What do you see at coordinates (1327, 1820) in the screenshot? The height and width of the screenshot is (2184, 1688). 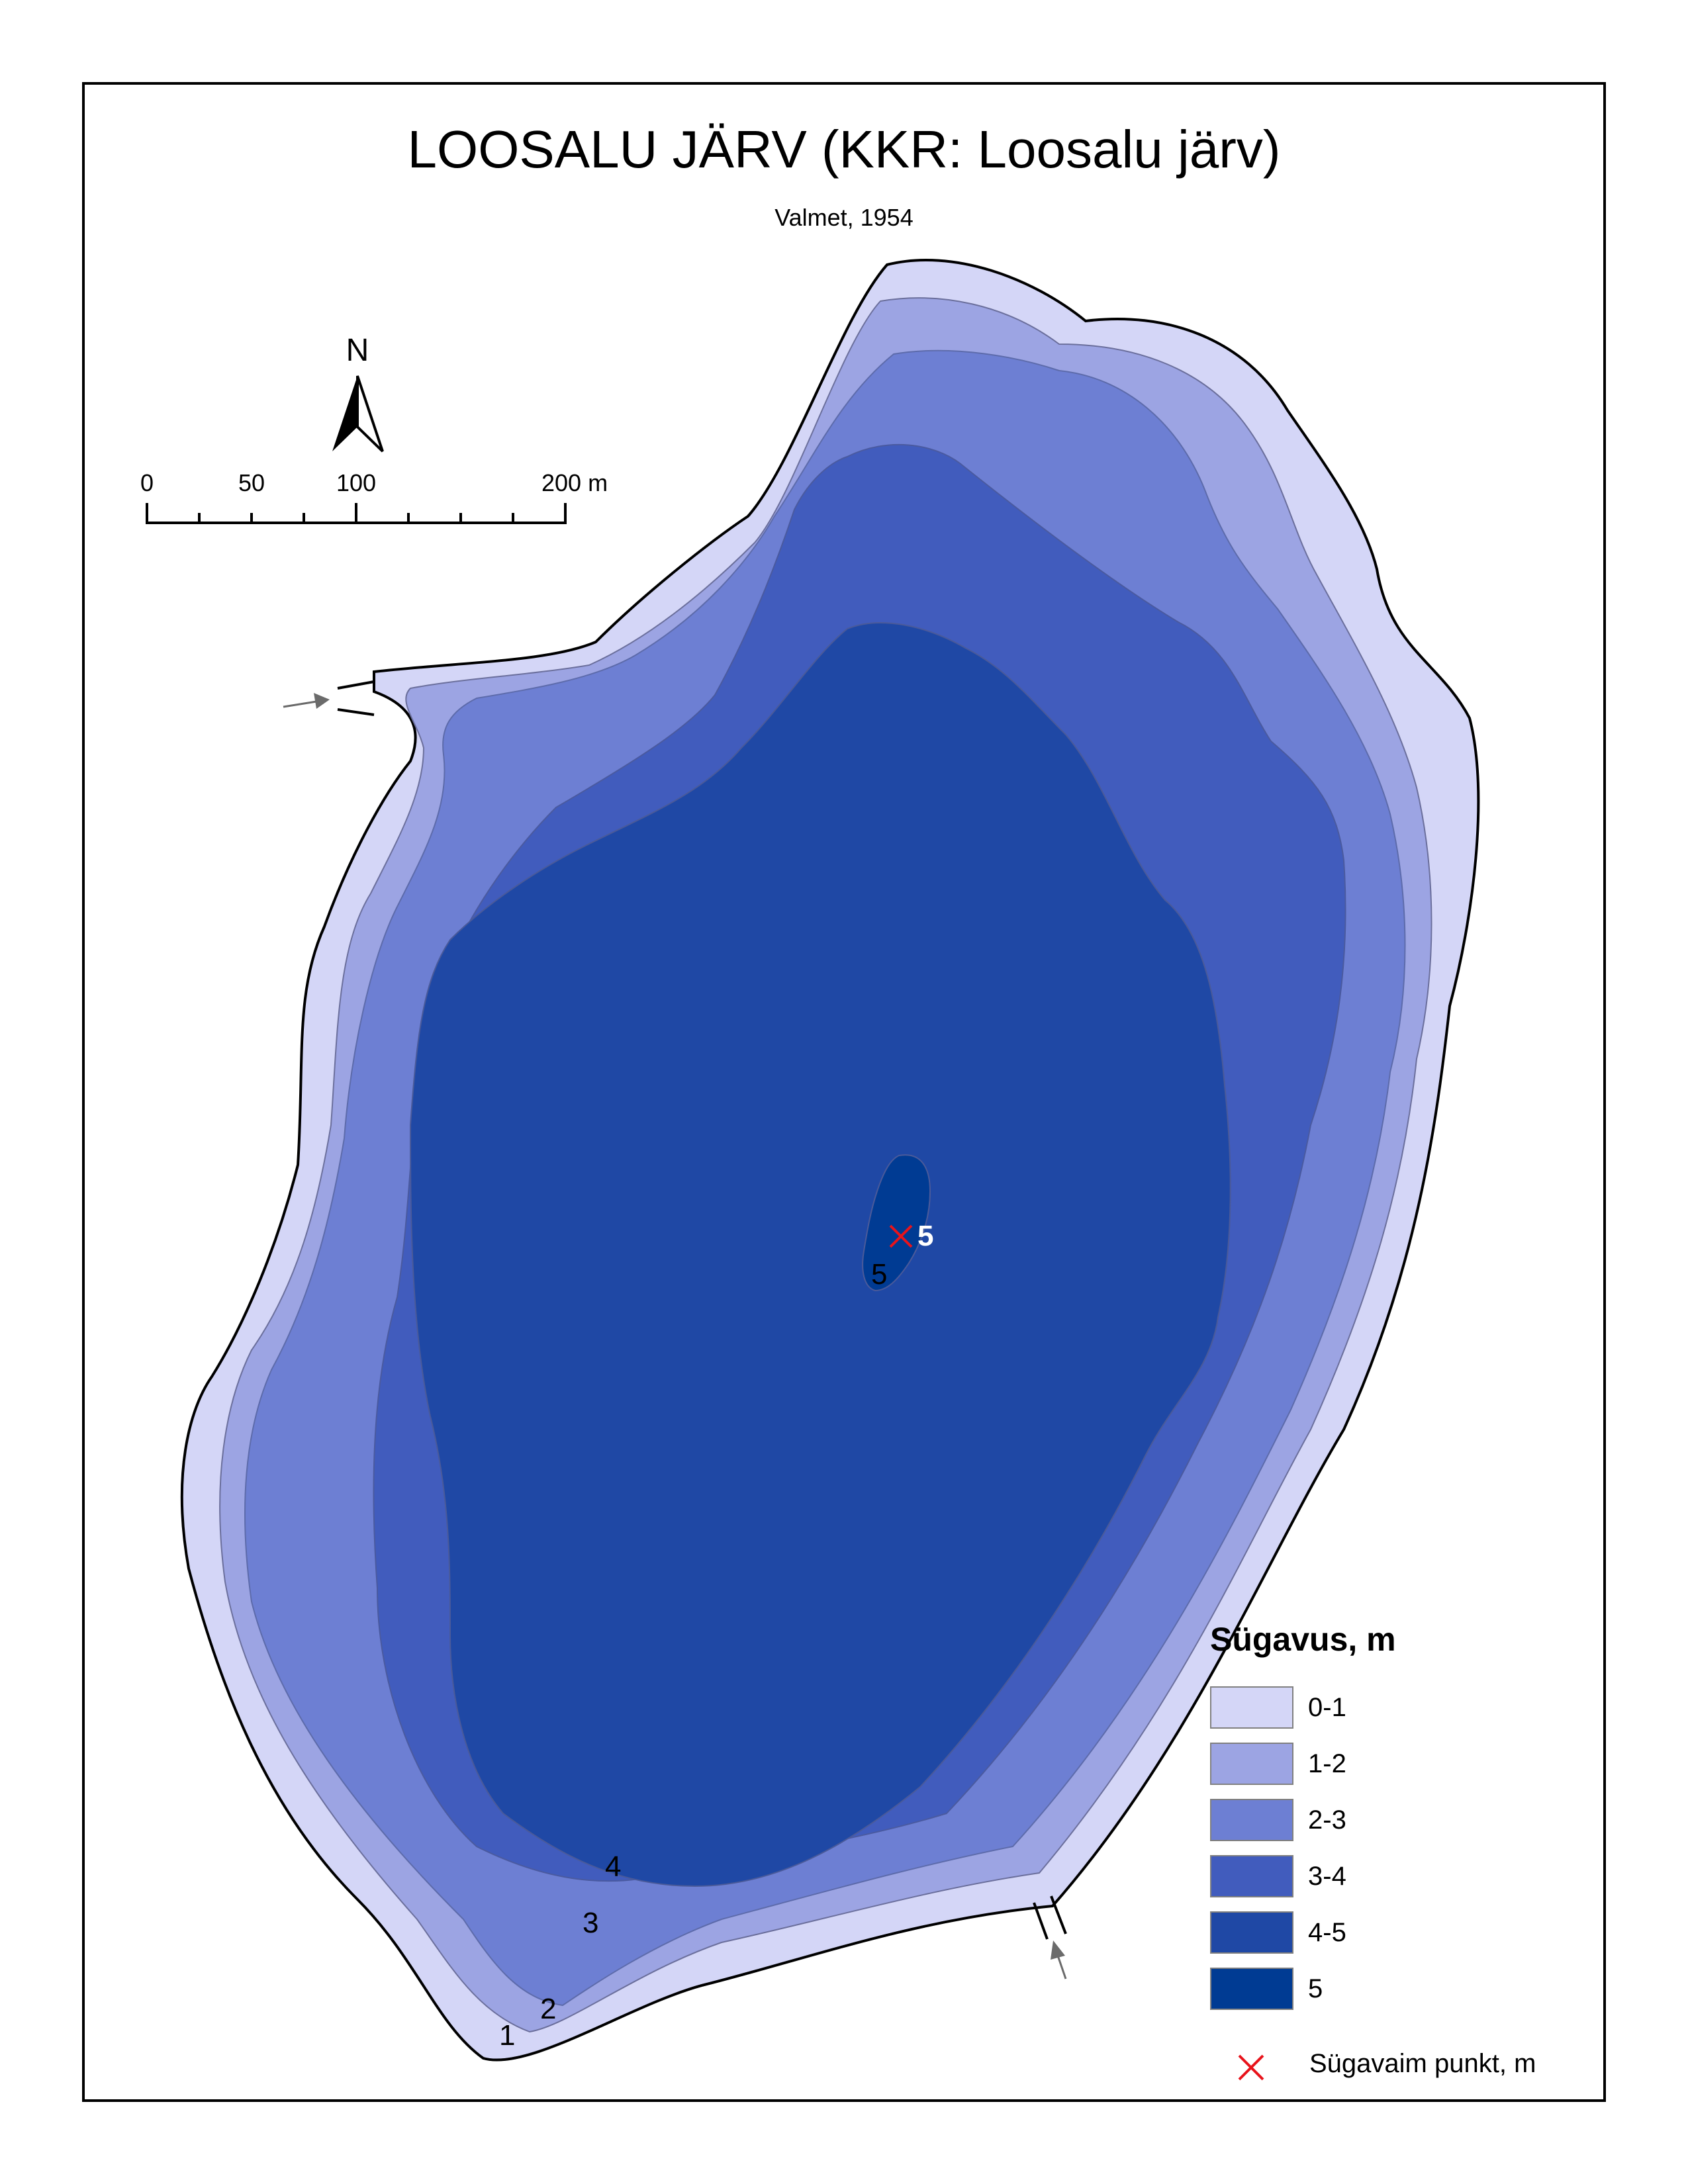 I see `legend-label: 2-3` at bounding box center [1327, 1820].